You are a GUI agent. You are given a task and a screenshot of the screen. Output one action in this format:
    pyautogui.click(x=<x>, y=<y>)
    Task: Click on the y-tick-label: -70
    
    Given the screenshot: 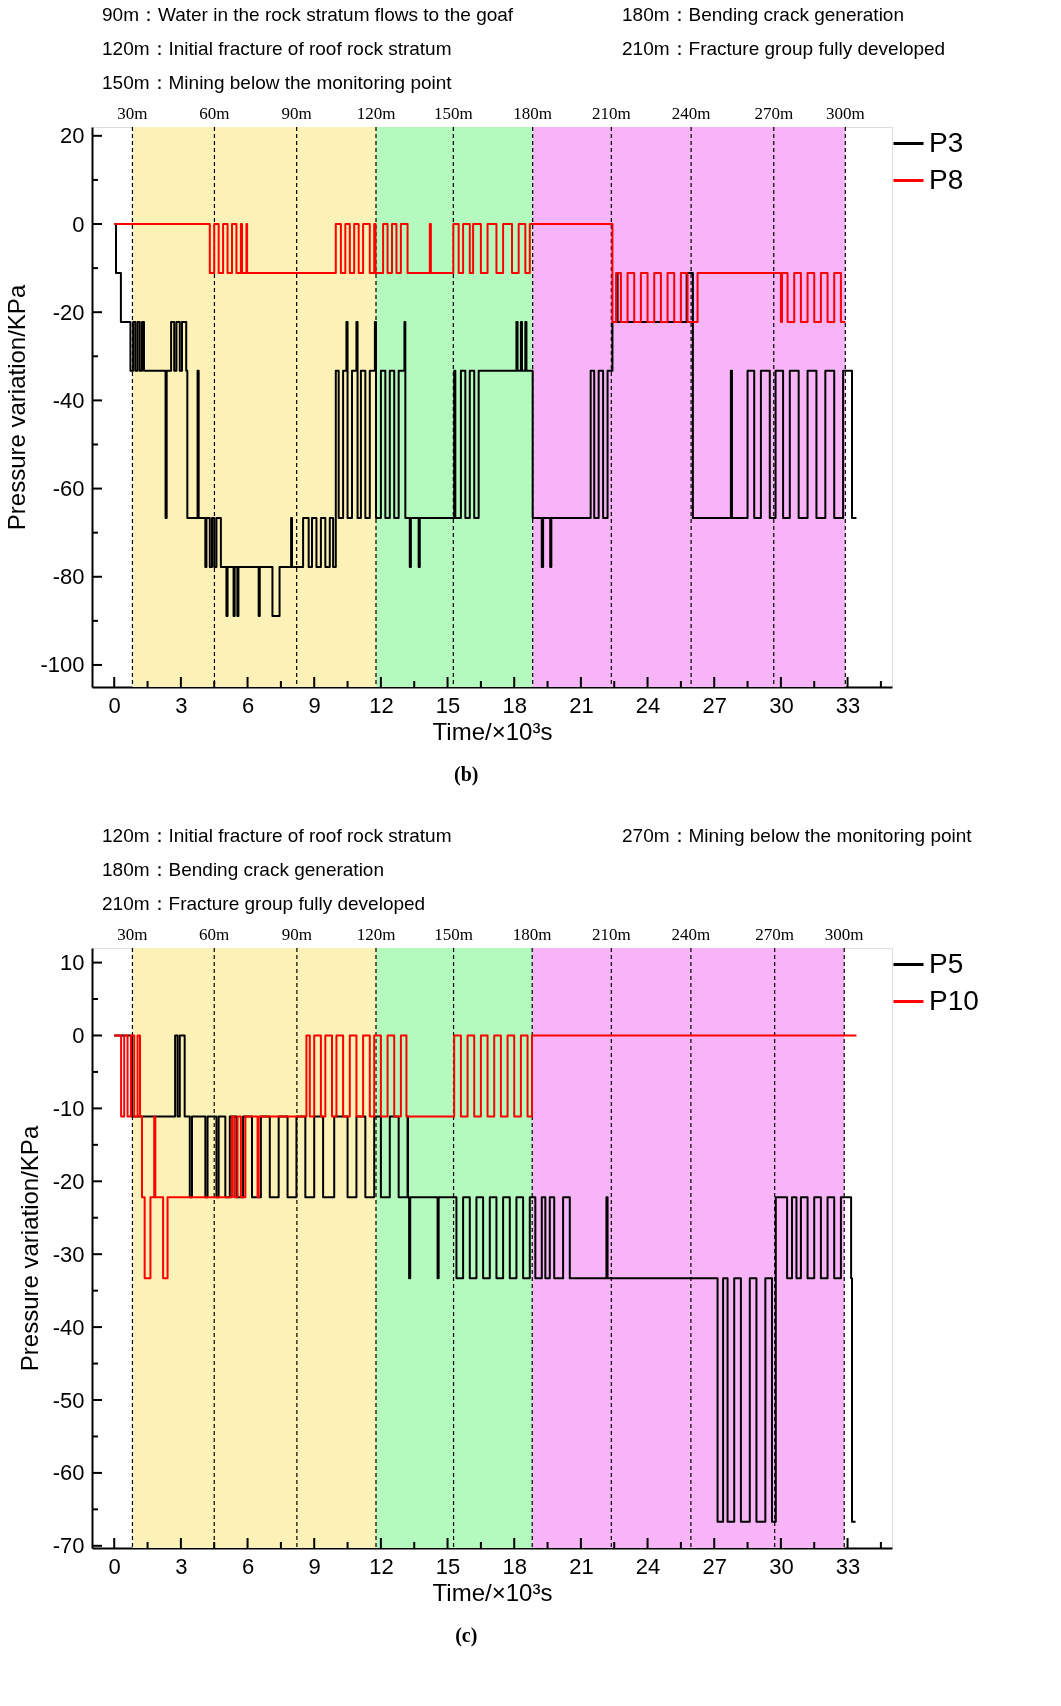 What is the action you would take?
    pyautogui.click(x=68, y=1546)
    